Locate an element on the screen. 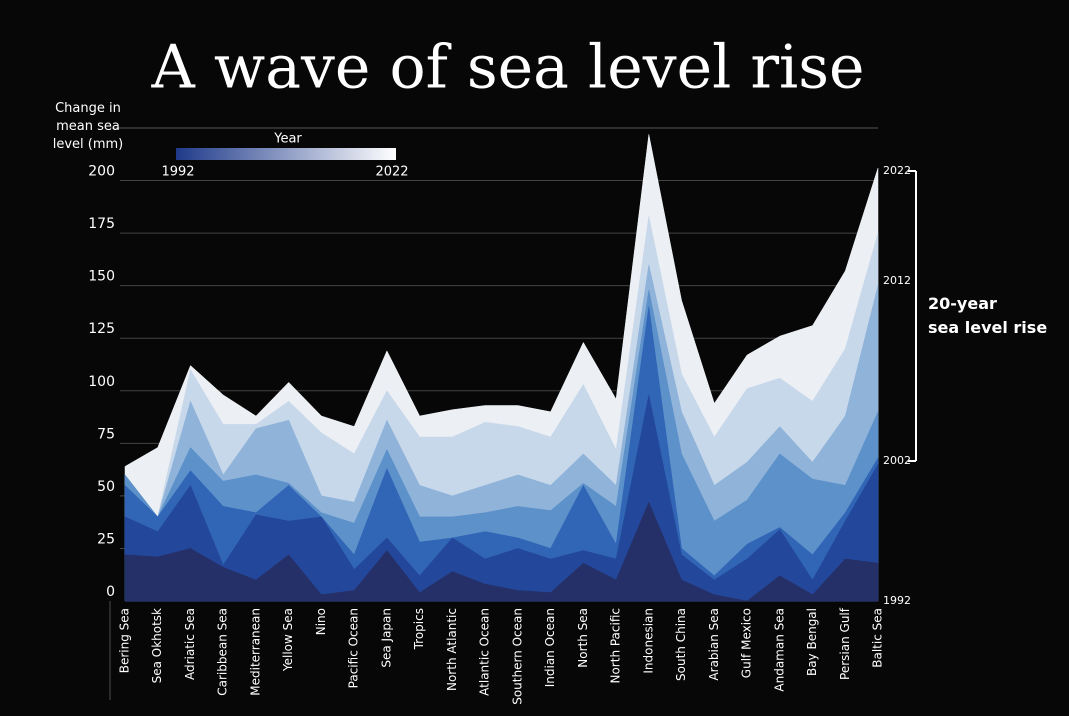  x-tick-label: Bay Bengal is located at coordinates (812, 642).